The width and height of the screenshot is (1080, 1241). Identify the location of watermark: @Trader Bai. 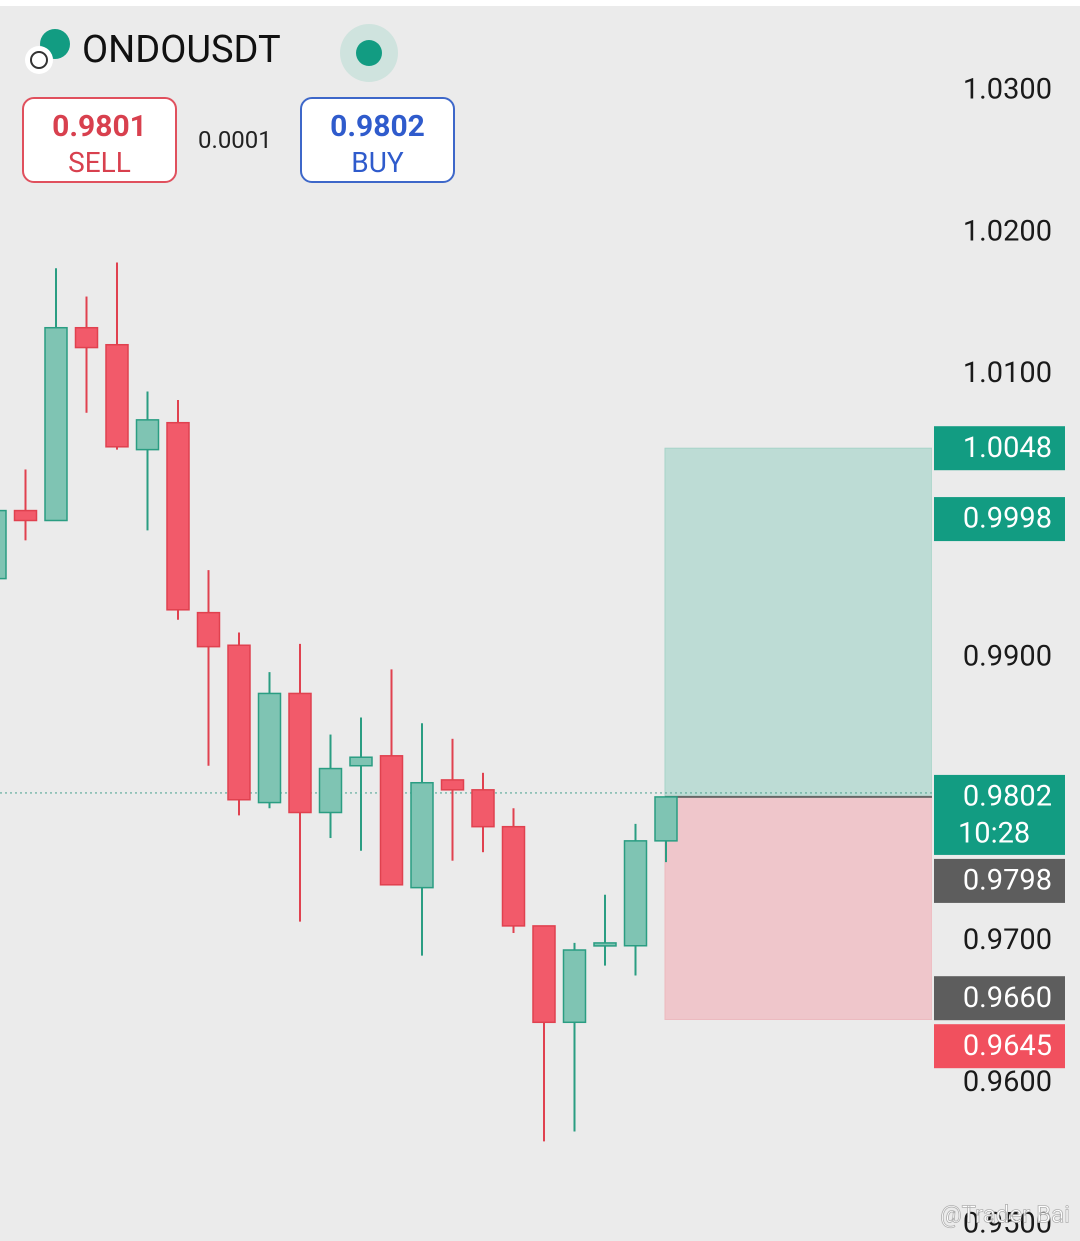
(1005, 1214).